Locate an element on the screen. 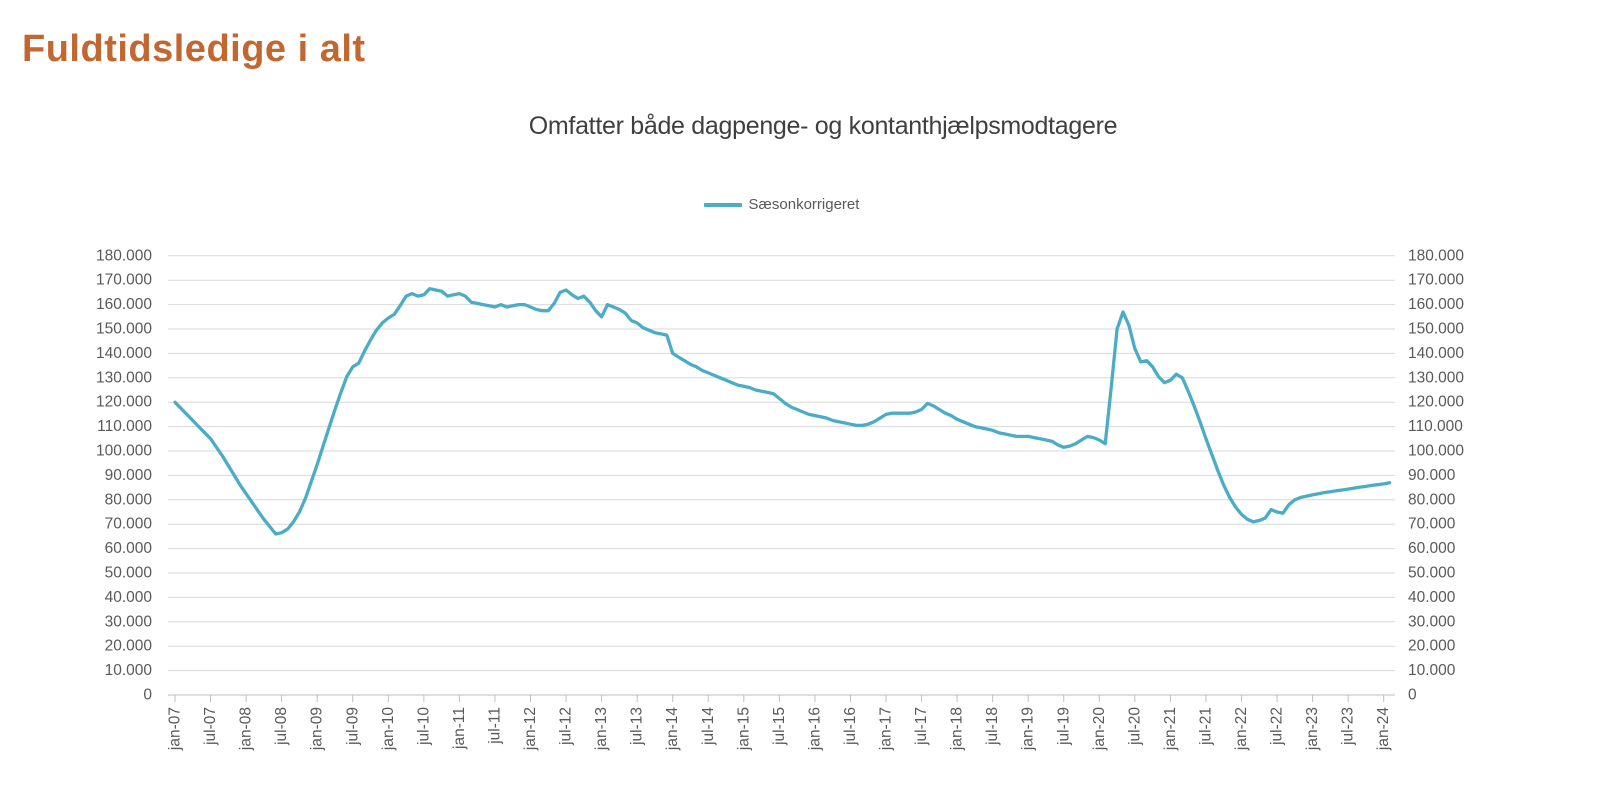 The width and height of the screenshot is (1600, 800). y-axis-label-left: 80.000 is located at coordinates (129, 499).